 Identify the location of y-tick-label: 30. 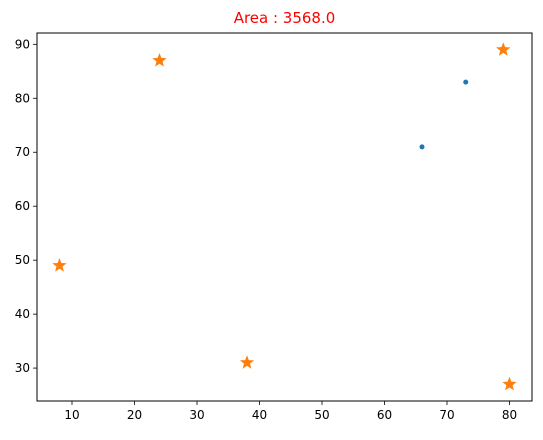
(22, 368).